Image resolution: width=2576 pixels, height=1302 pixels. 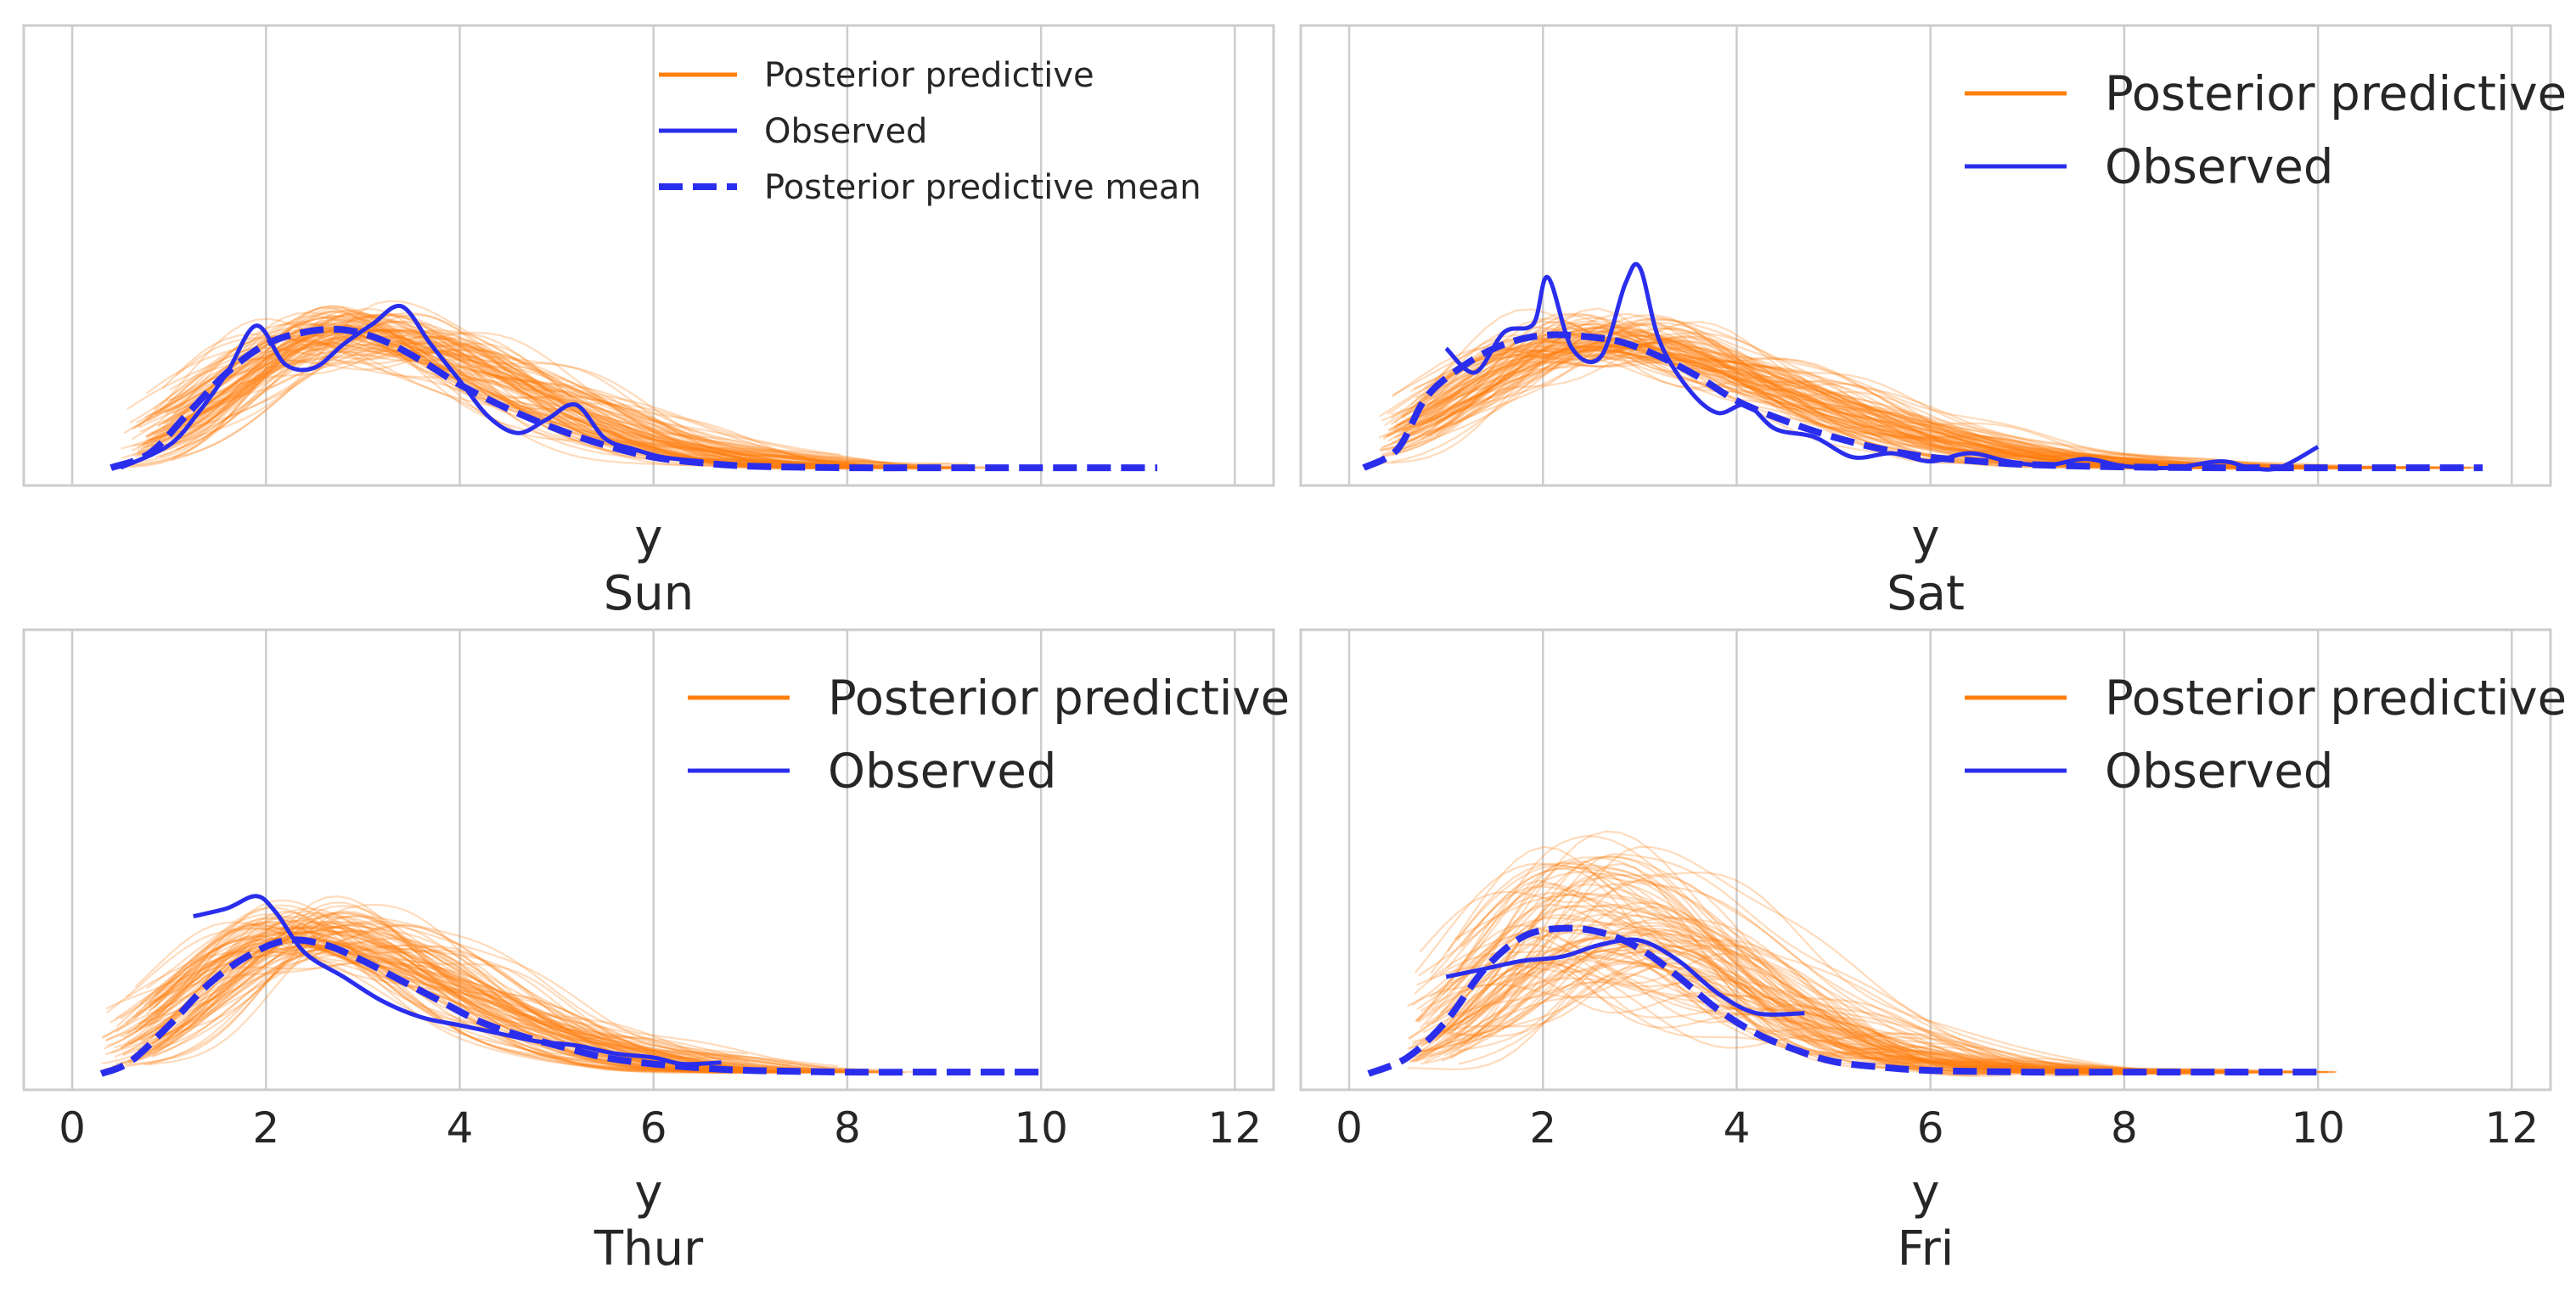 What do you see at coordinates (942, 772) in the screenshot?
I see `legend-label: Observed` at bounding box center [942, 772].